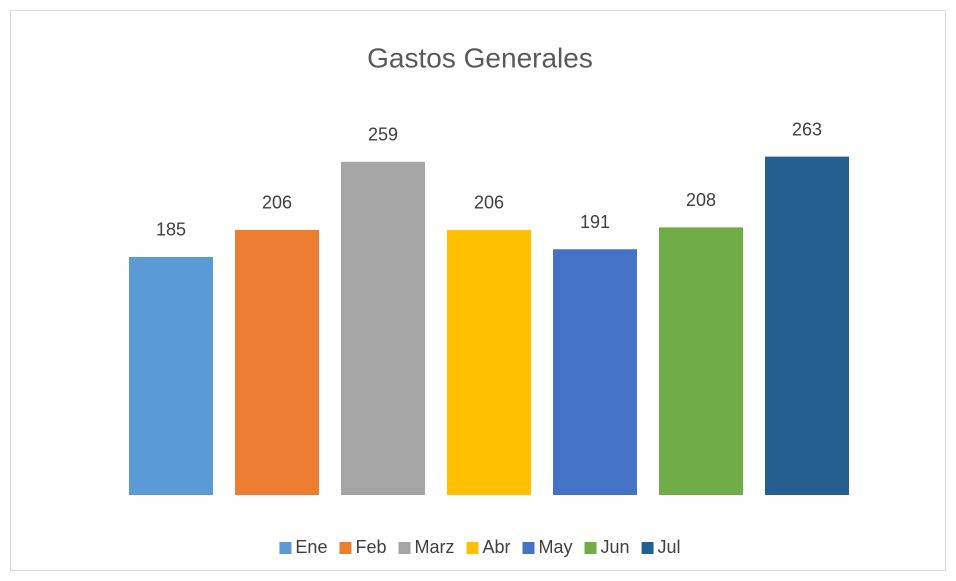  Describe the element at coordinates (701, 200) in the screenshot. I see `data-label: 208` at that location.